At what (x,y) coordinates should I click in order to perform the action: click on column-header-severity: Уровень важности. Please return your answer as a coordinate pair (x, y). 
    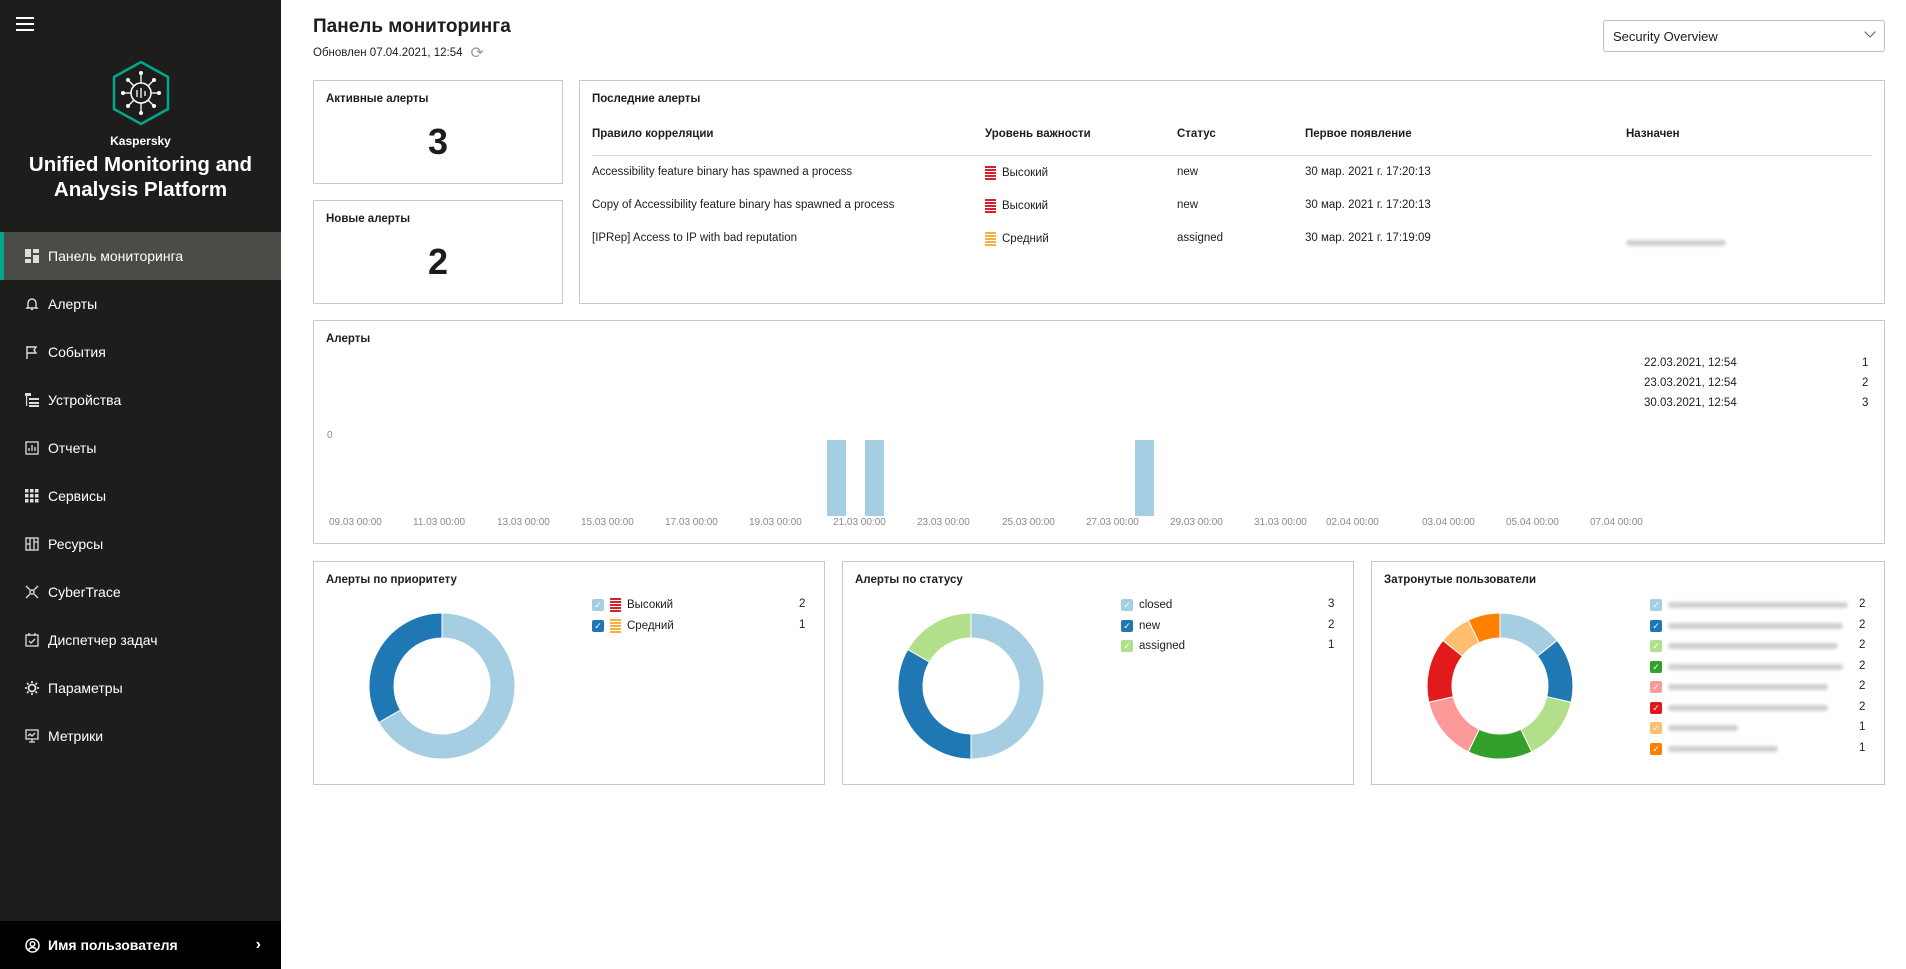
    Looking at the image, I should click on (1038, 134).